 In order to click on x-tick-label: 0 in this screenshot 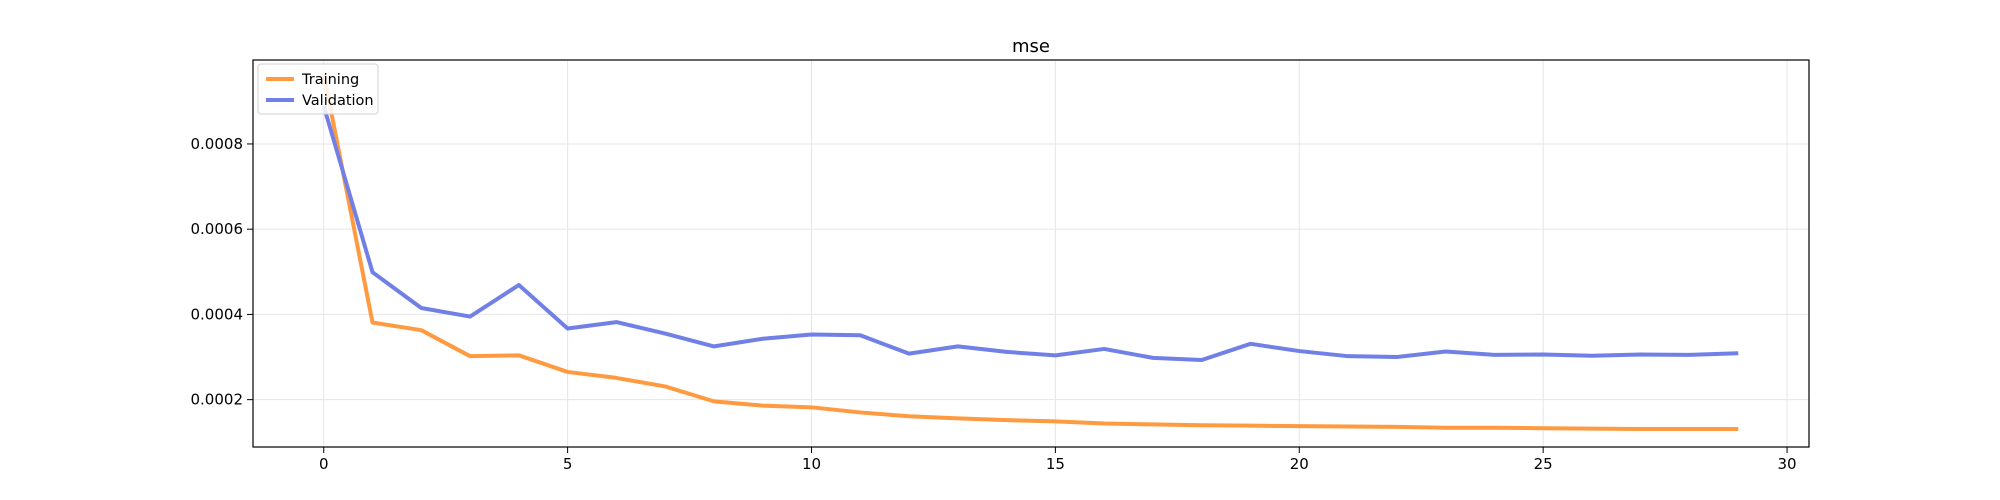, I will do `click(324, 464)`.